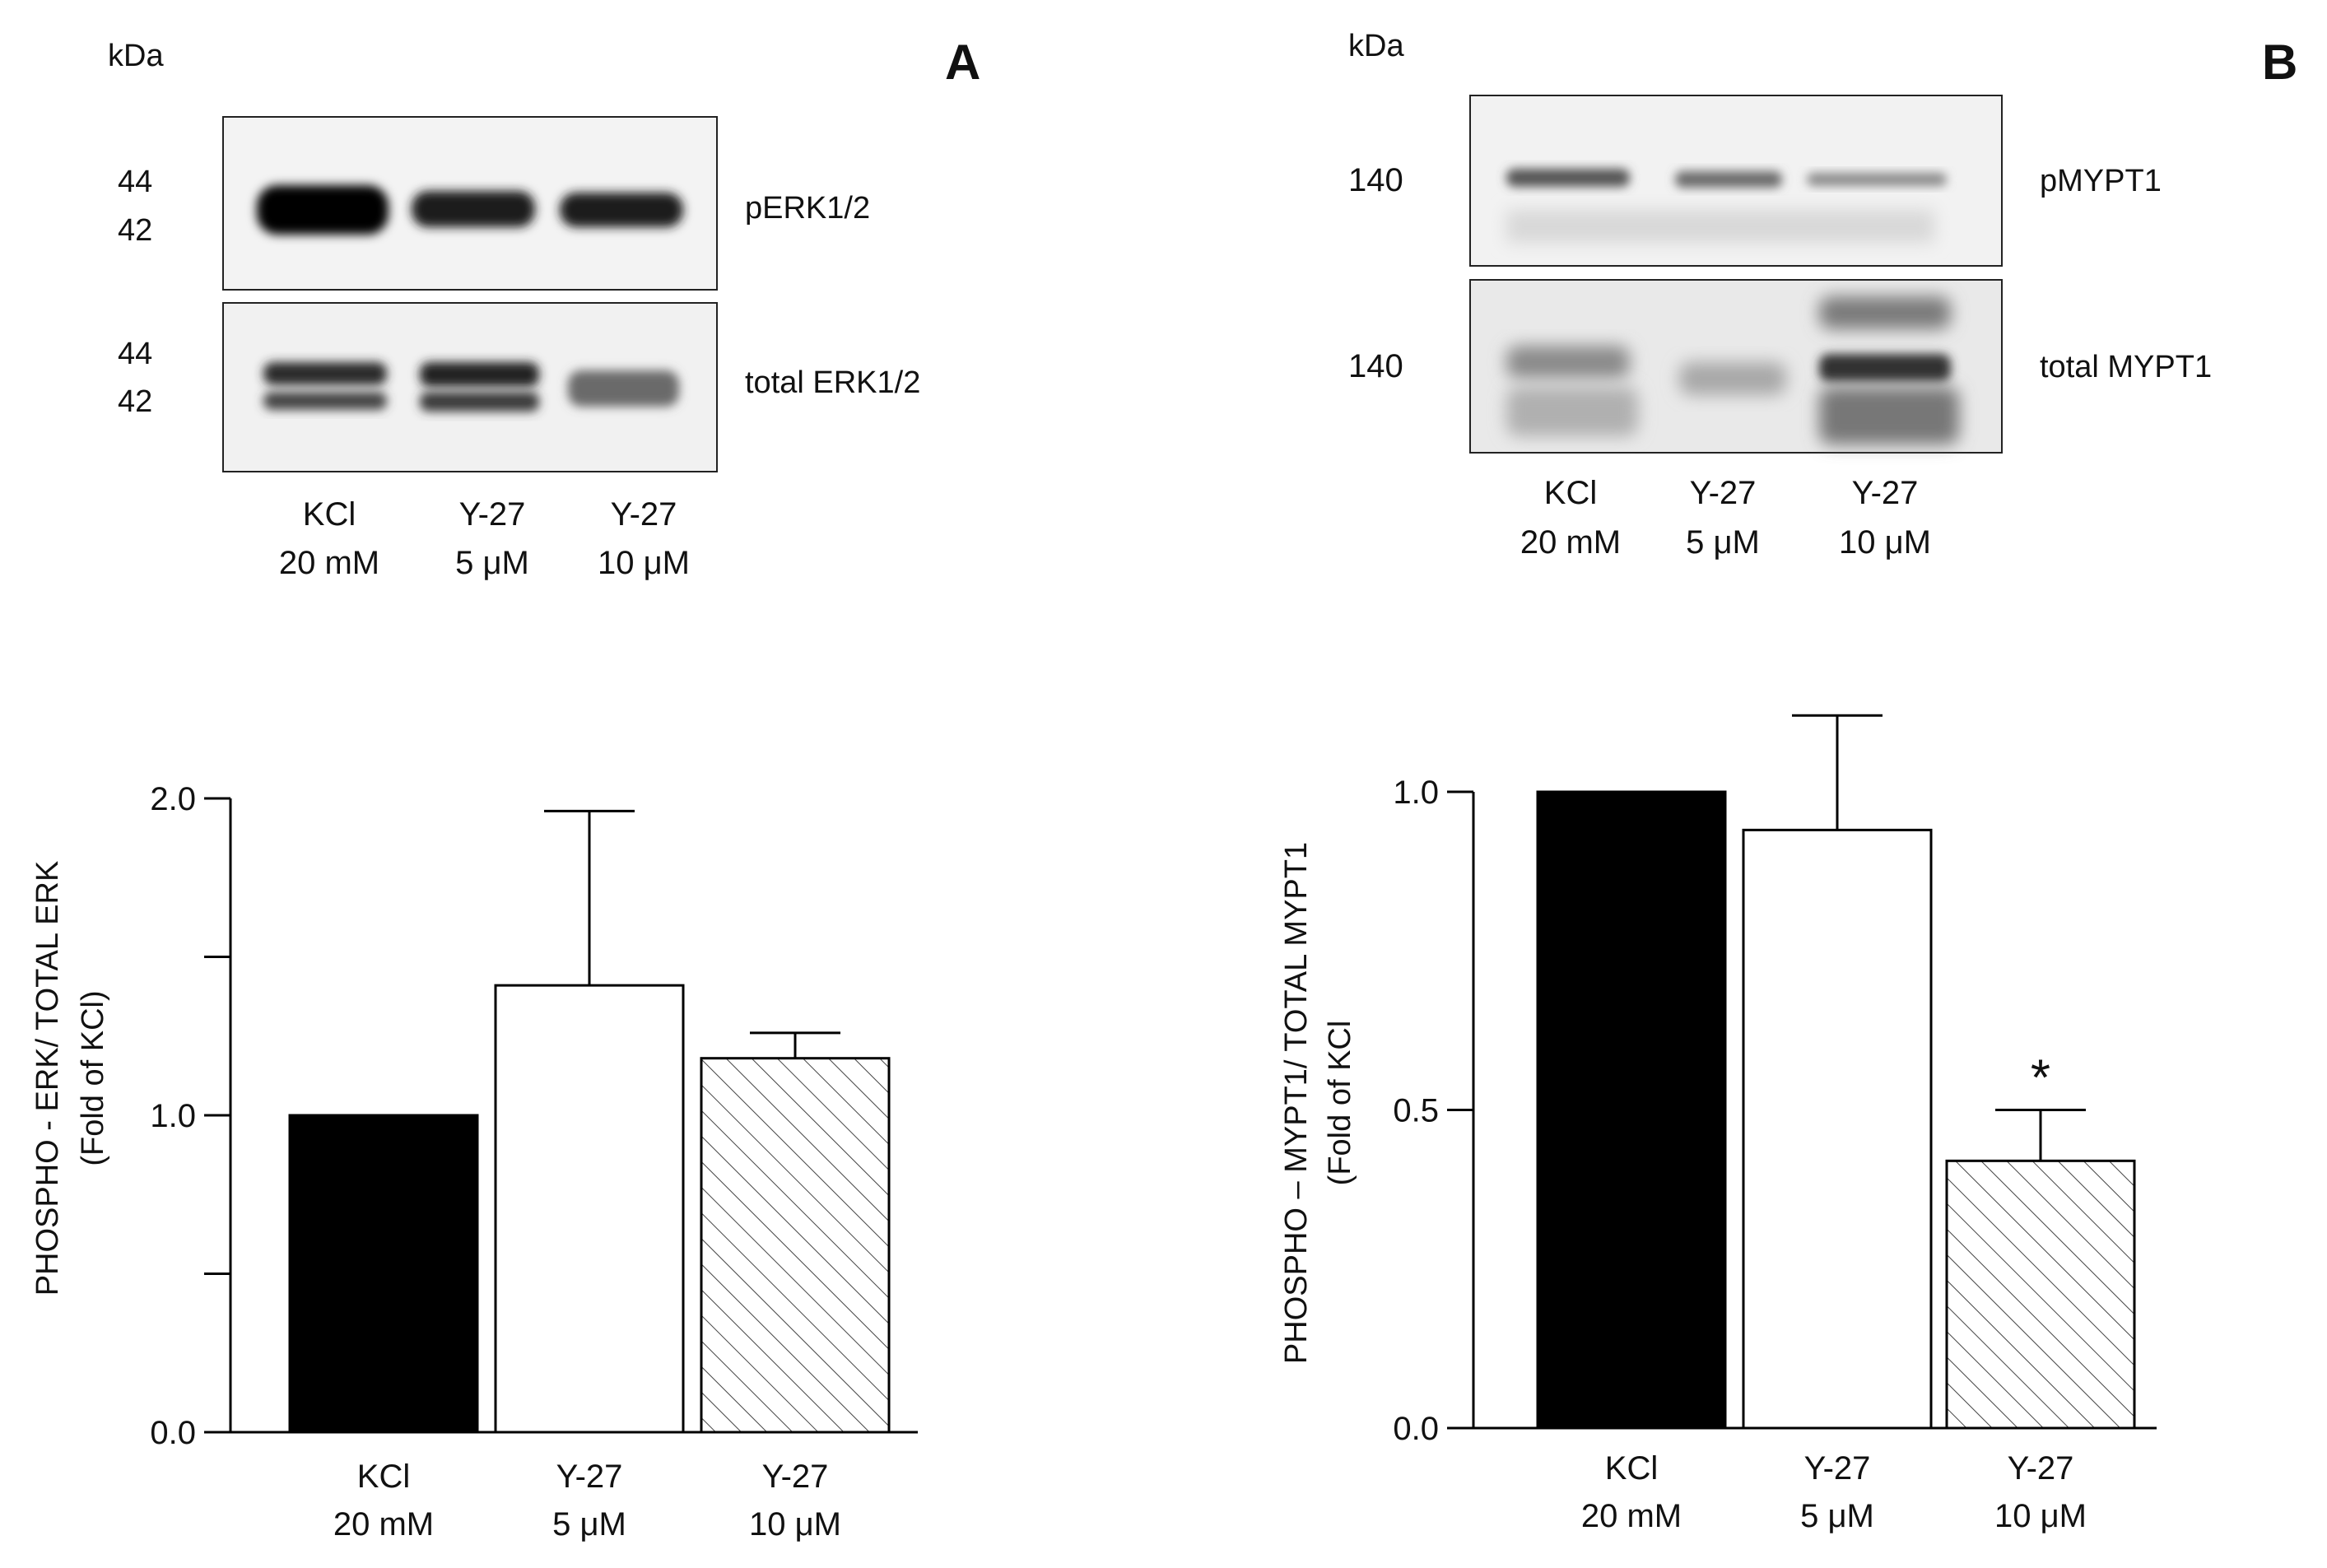 The width and height of the screenshot is (2327, 1568). Describe the element at coordinates (589, 1524) in the screenshot. I see `chart-a-category-2-line2: 5 μM` at that location.